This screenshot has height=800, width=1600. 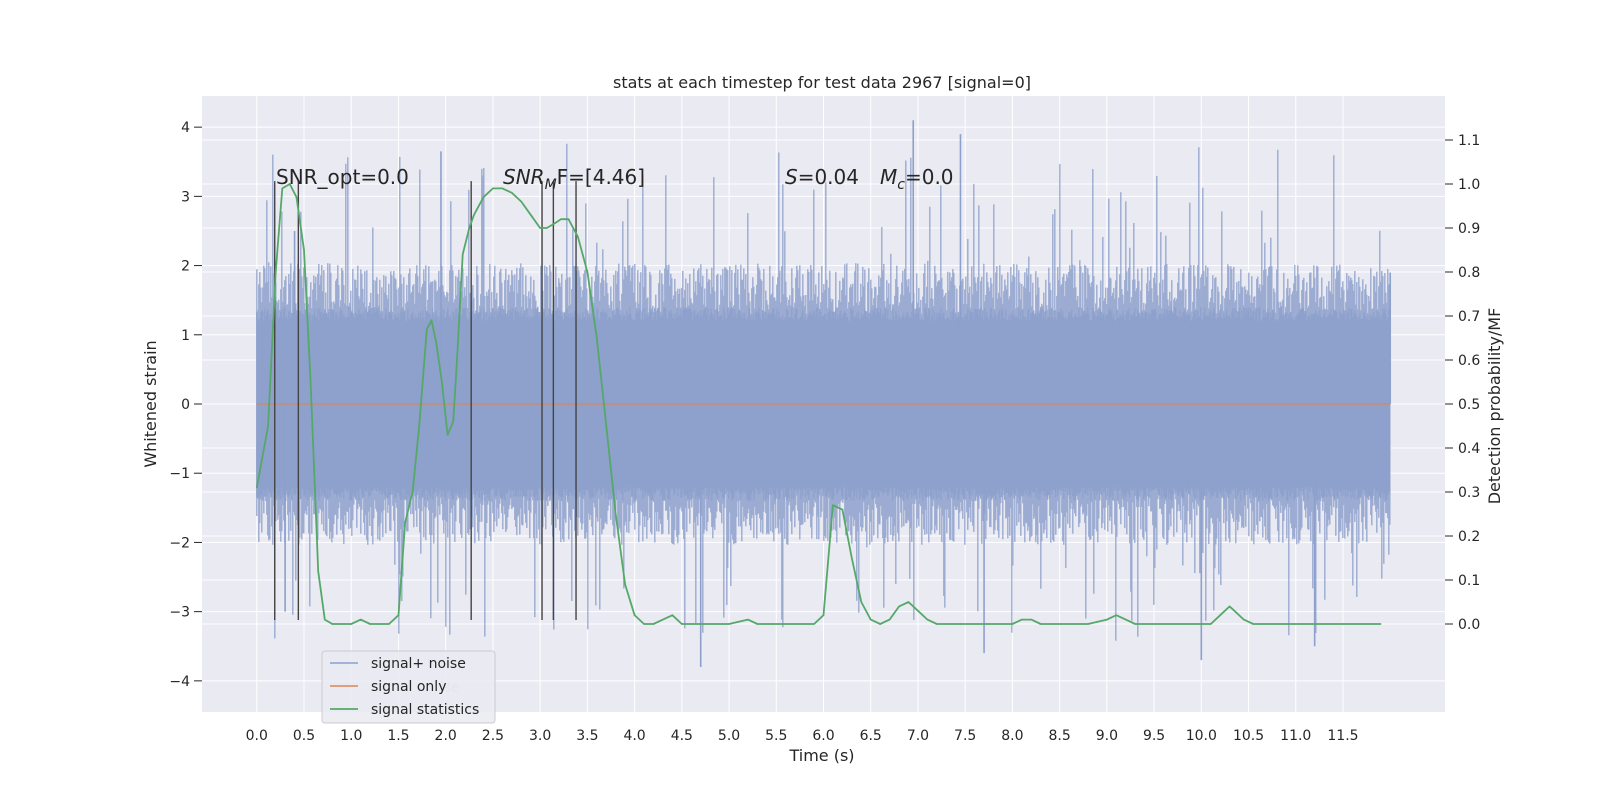 What do you see at coordinates (1469, 449) in the screenshot?
I see `y2-tick-label: 0.4` at bounding box center [1469, 449].